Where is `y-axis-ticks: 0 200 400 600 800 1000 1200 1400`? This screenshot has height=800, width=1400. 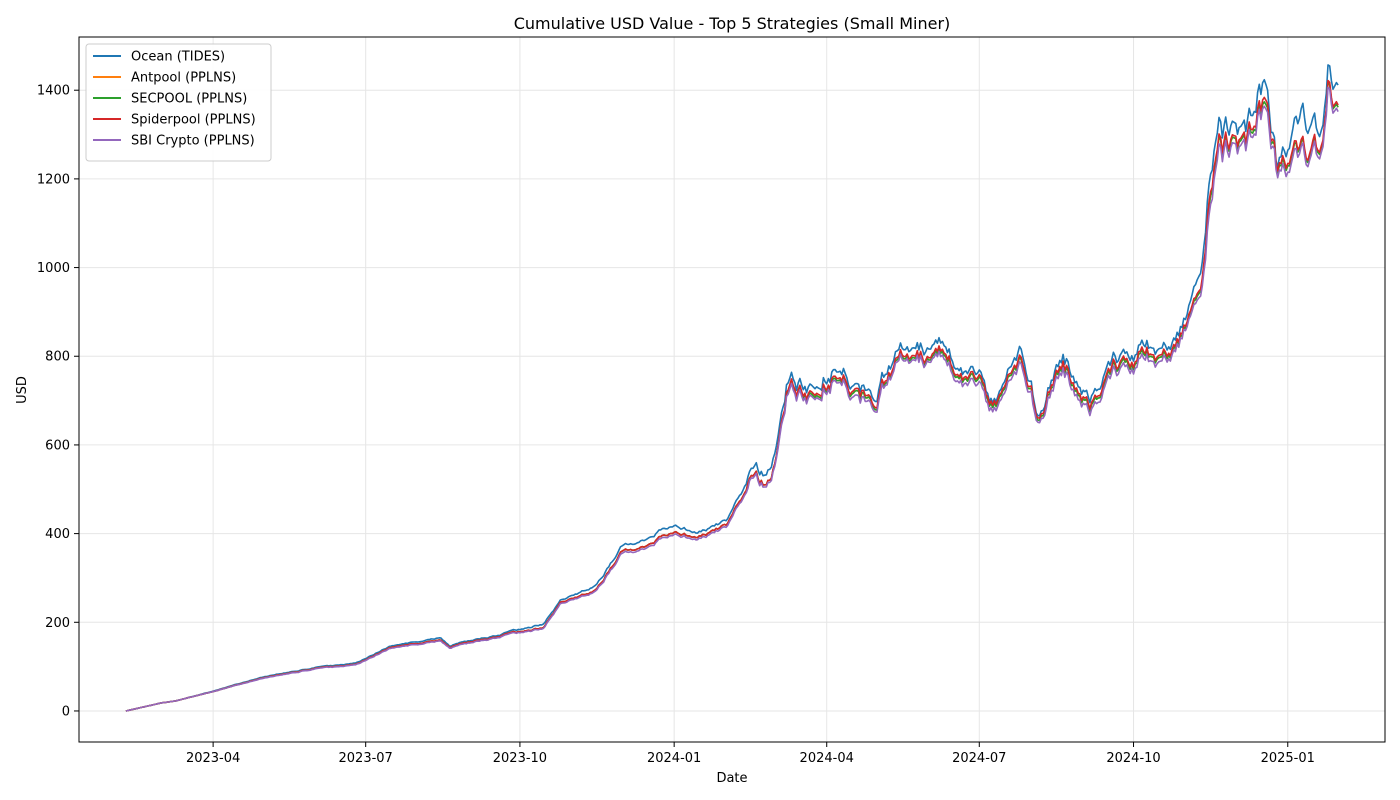
y-axis-ticks: 0 200 400 600 800 1000 1200 1400 is located at coordinates (58, 401).